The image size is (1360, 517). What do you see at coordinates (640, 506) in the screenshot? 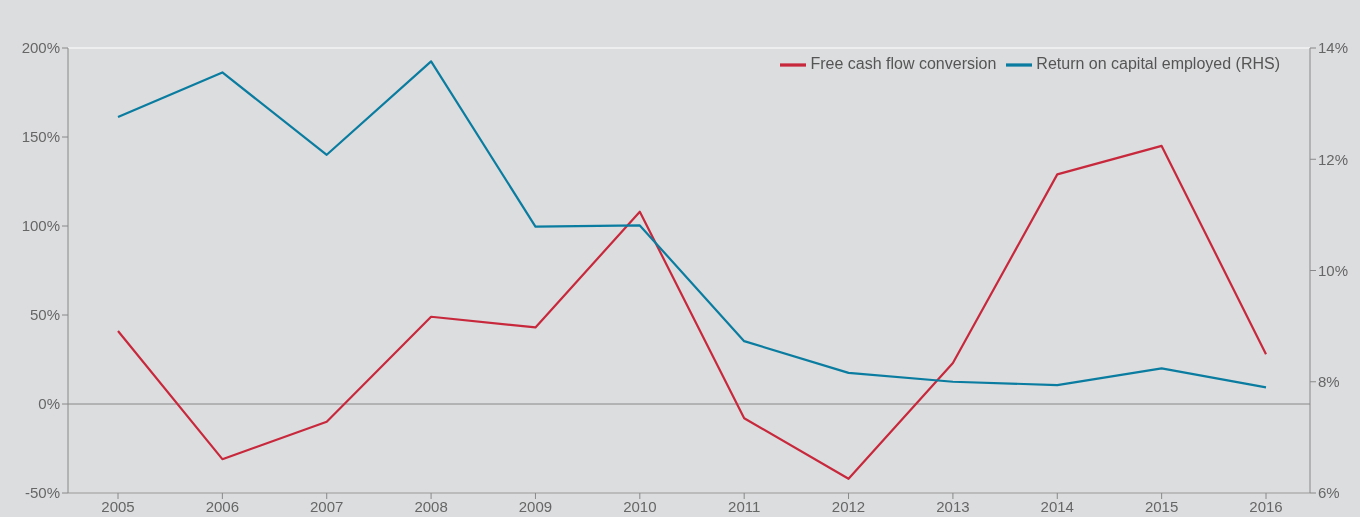
I see `x-tick-label: 2010` at bounding box center [640, 506].